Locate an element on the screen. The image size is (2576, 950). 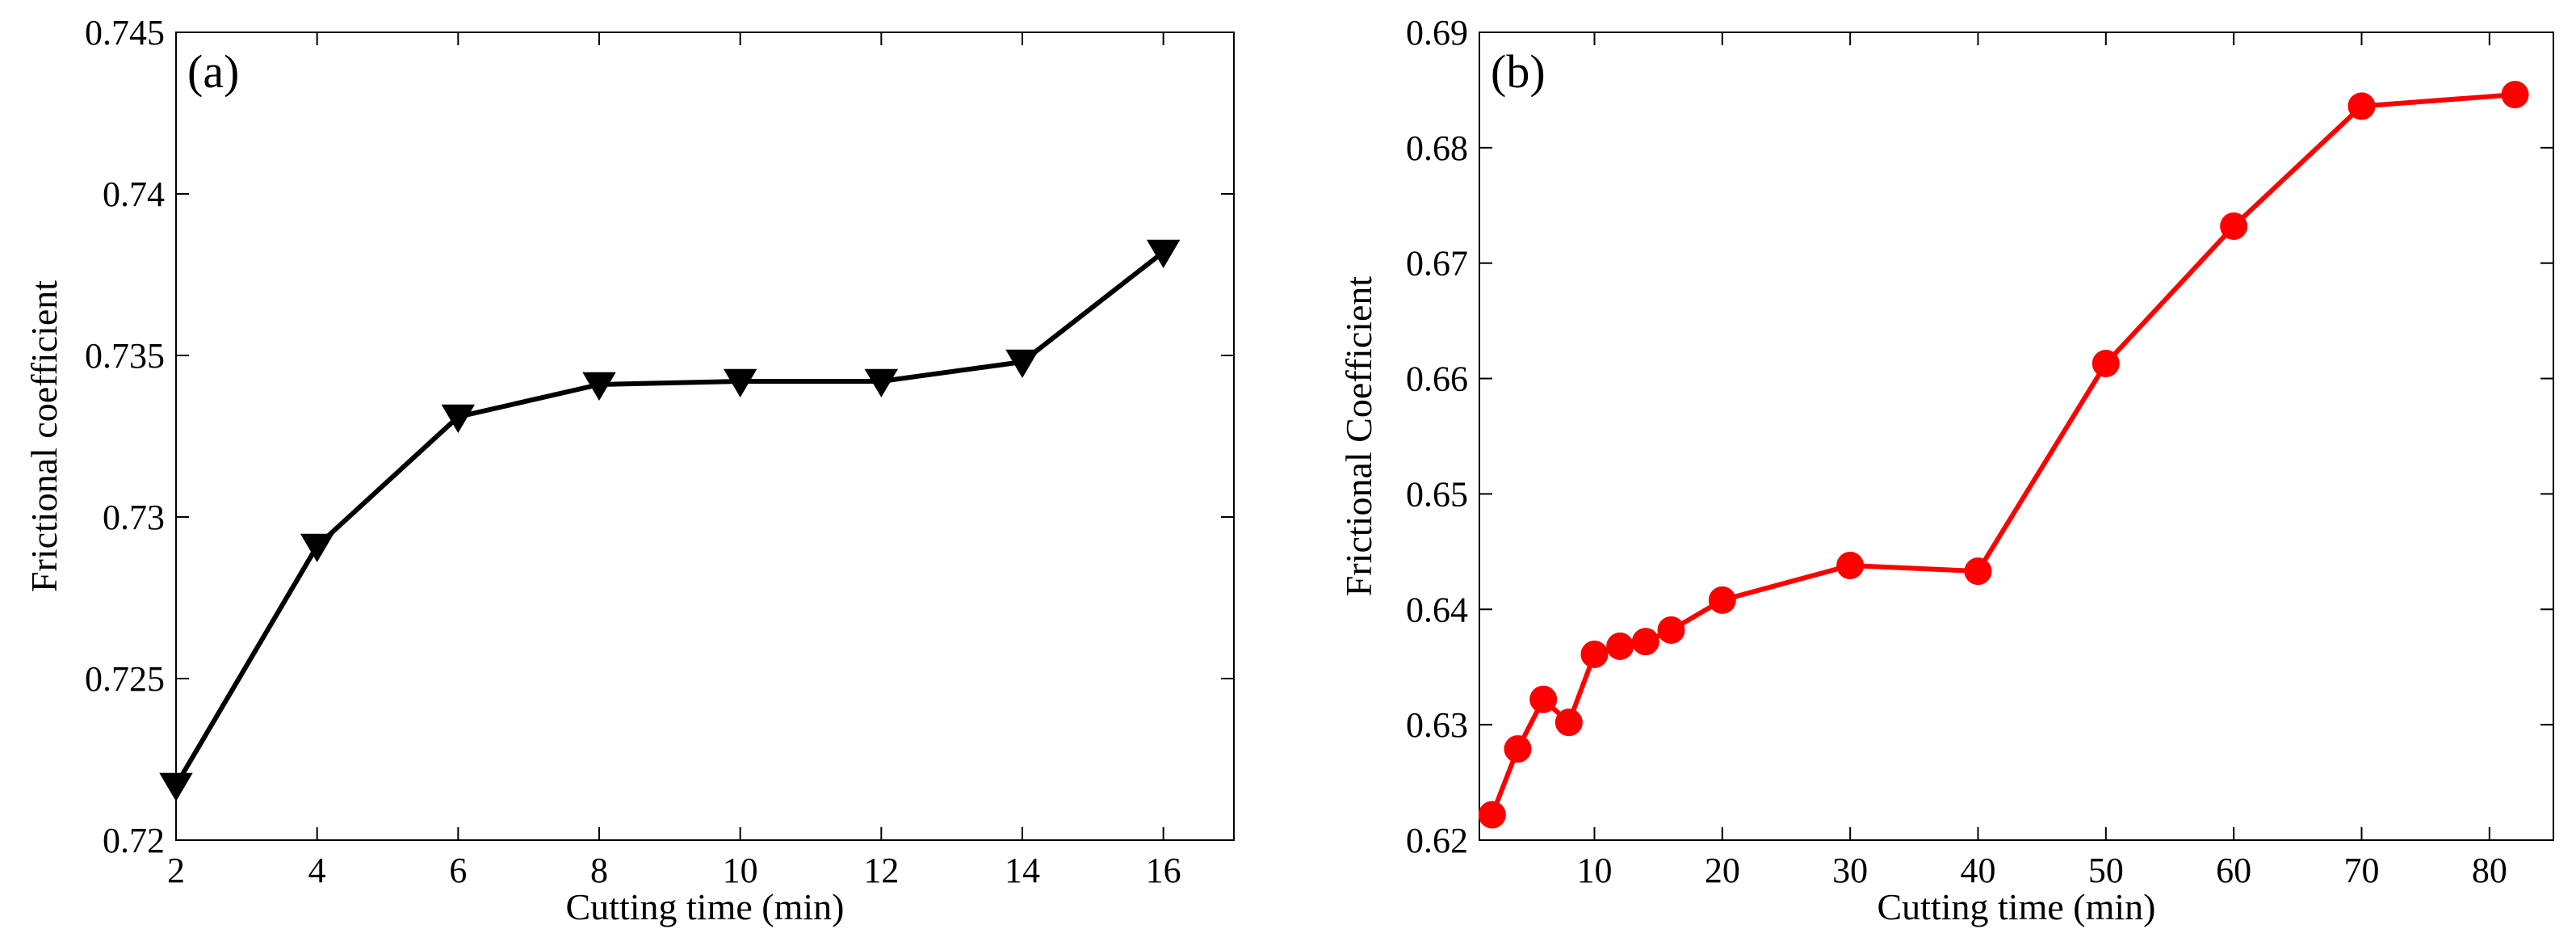
panel-b-y-tick-label: 0.62 is located at coordinates (1437, 840).